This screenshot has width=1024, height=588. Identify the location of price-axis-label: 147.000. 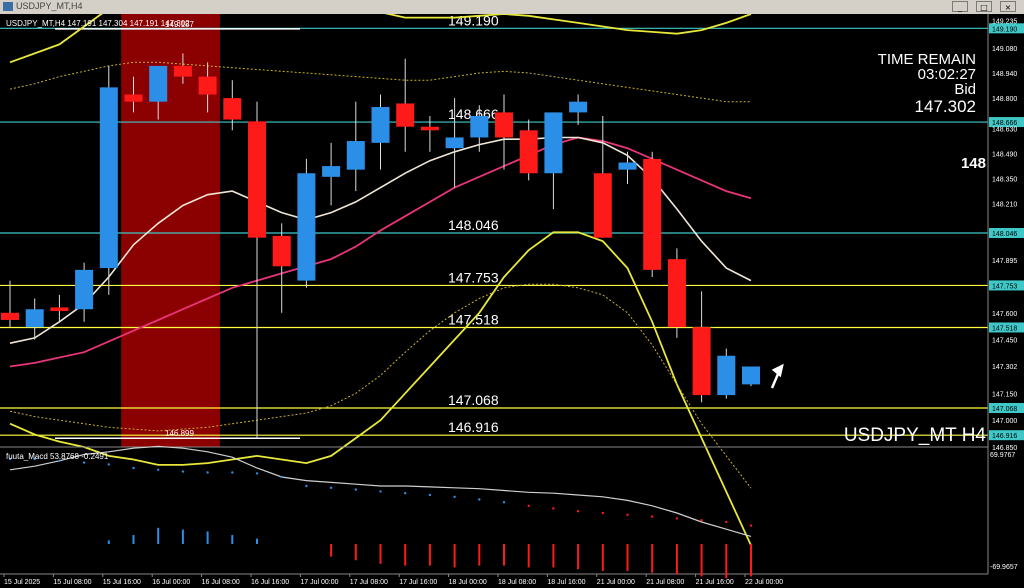
(1004, 421).